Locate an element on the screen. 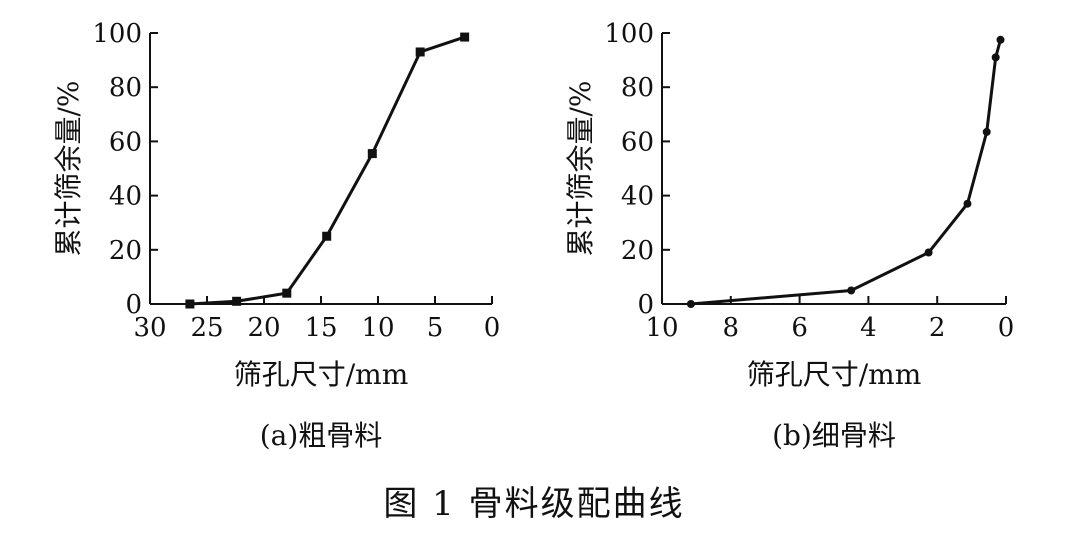 This screenshot has width=1069, height=544. chart-a-x-tick-label: 30 is located at coordinates (149, 328).